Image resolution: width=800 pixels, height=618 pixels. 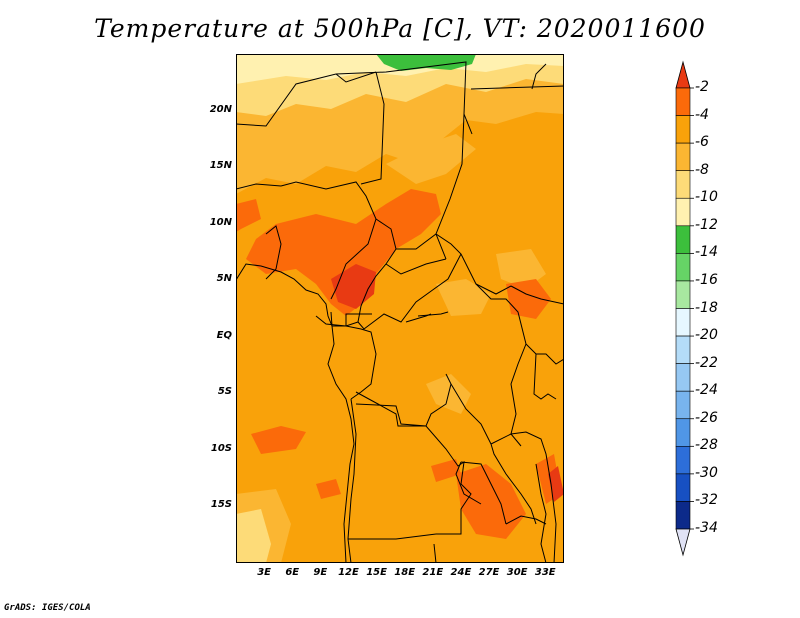 I want to click on lon-tick-label: 27E, so click(x=489, y=572).